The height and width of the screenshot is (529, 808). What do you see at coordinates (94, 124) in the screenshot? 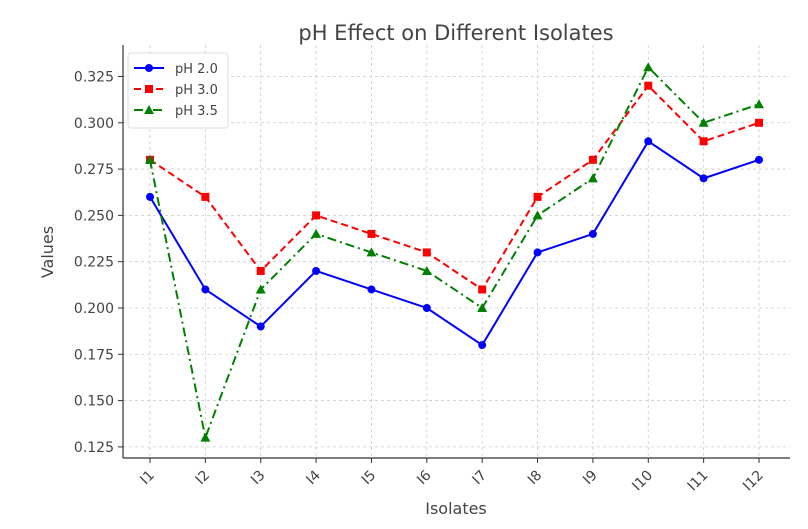
I see `y-tick-label: 0.300` at bounding box center [94, 124].